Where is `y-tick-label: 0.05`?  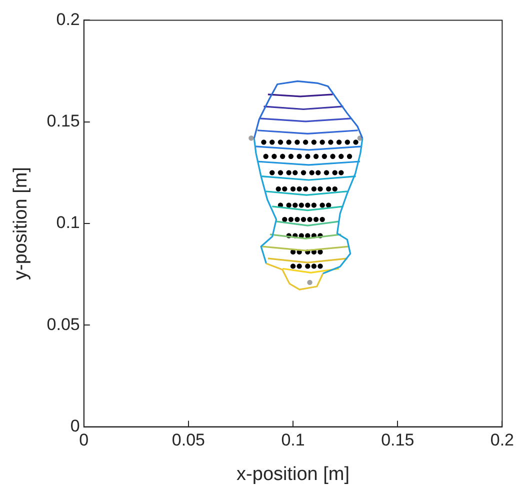
y-tick-label: 0.05 is located at coordinates (63, 324).